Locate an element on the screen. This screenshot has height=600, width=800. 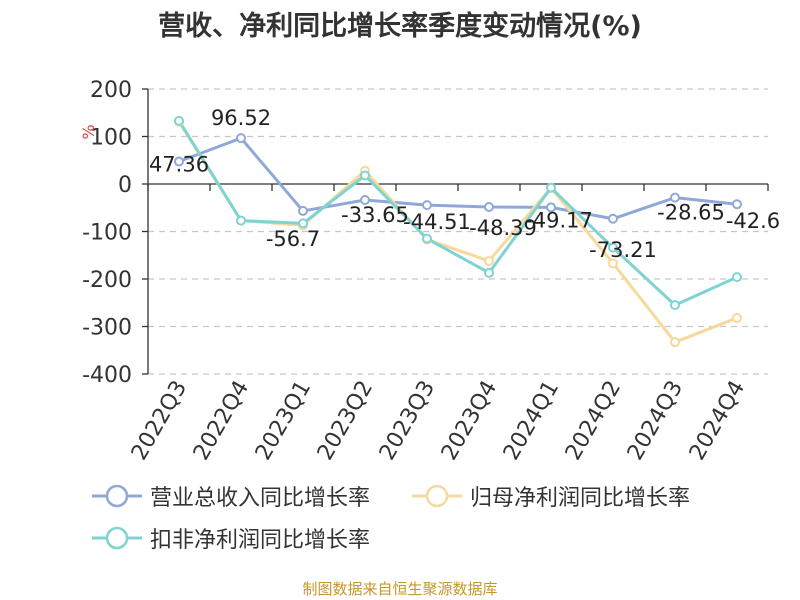
y-tick-label: -400 is located at coordinates (107, 375).